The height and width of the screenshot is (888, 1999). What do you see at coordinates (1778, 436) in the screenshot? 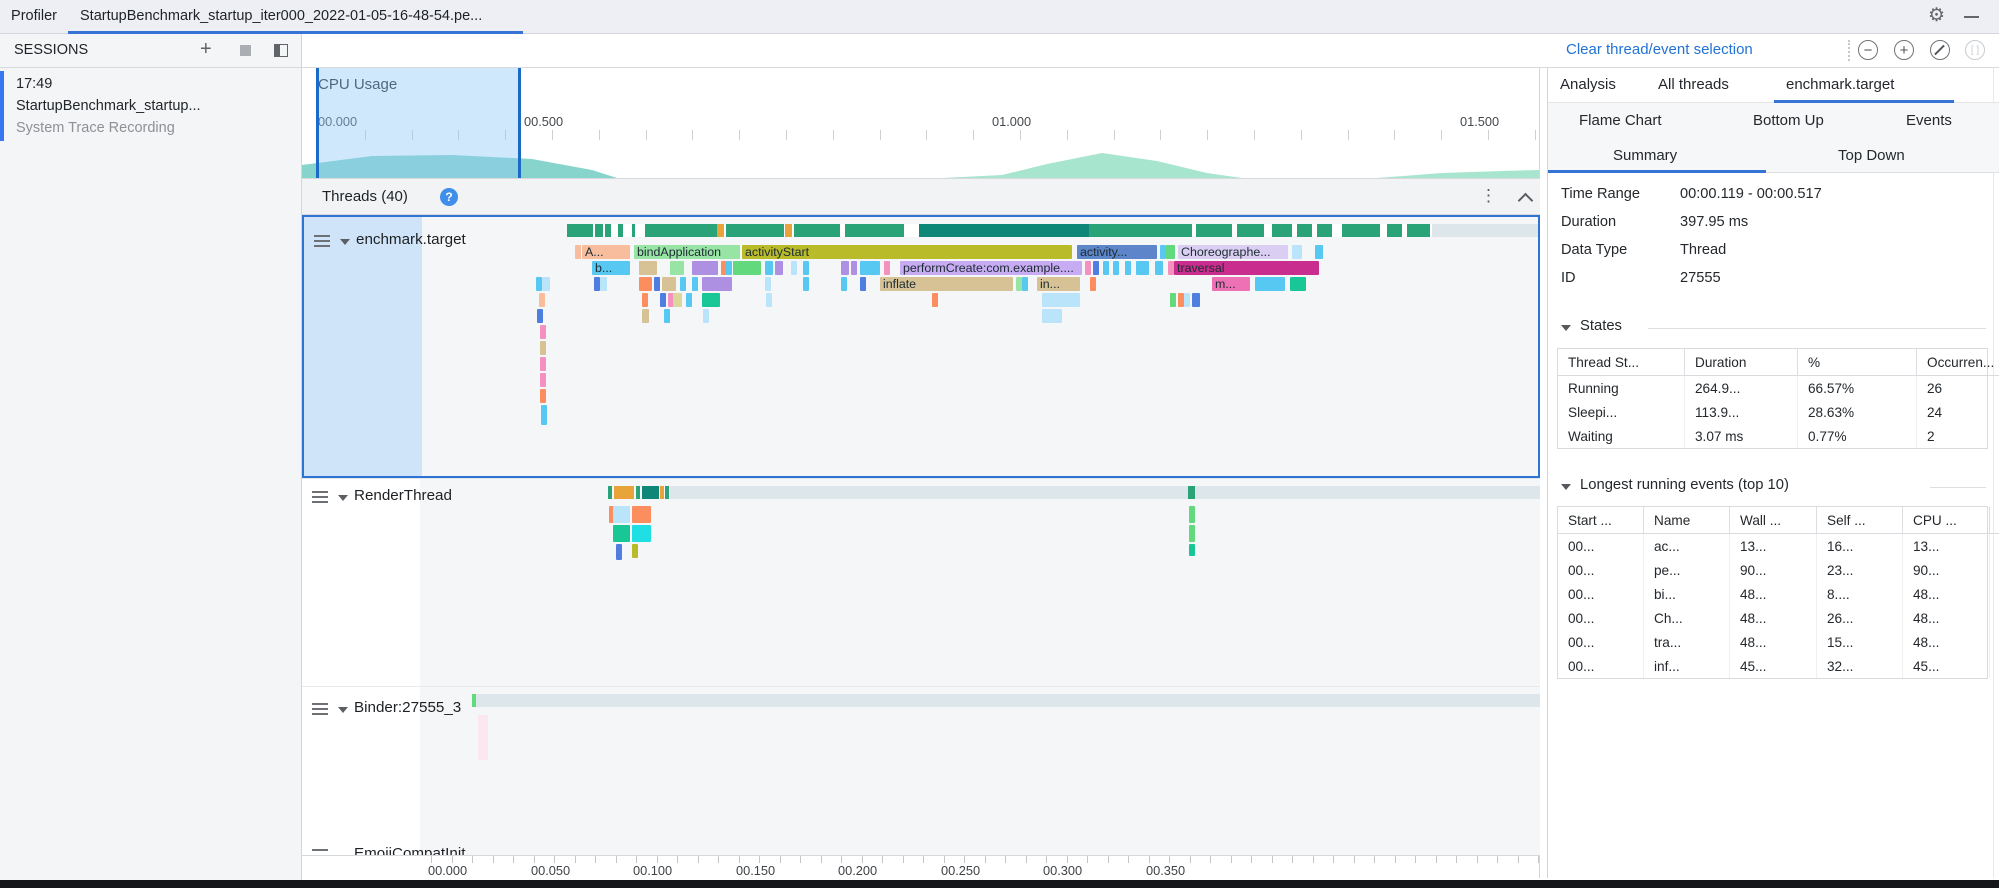
I see `table-row: Waiting 3.07 ms 0.77% 2` at bounding box center [1778, 436].